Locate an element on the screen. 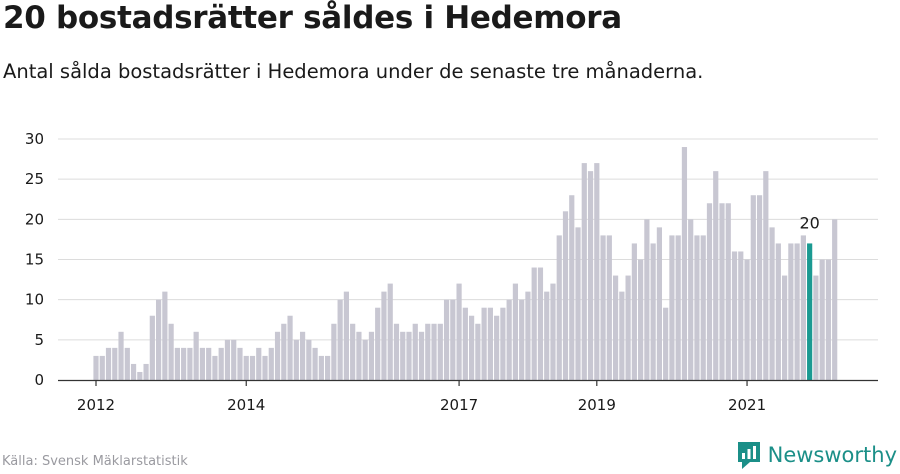  brand-logo: Newsworthy is located at coordinates (816, 455).